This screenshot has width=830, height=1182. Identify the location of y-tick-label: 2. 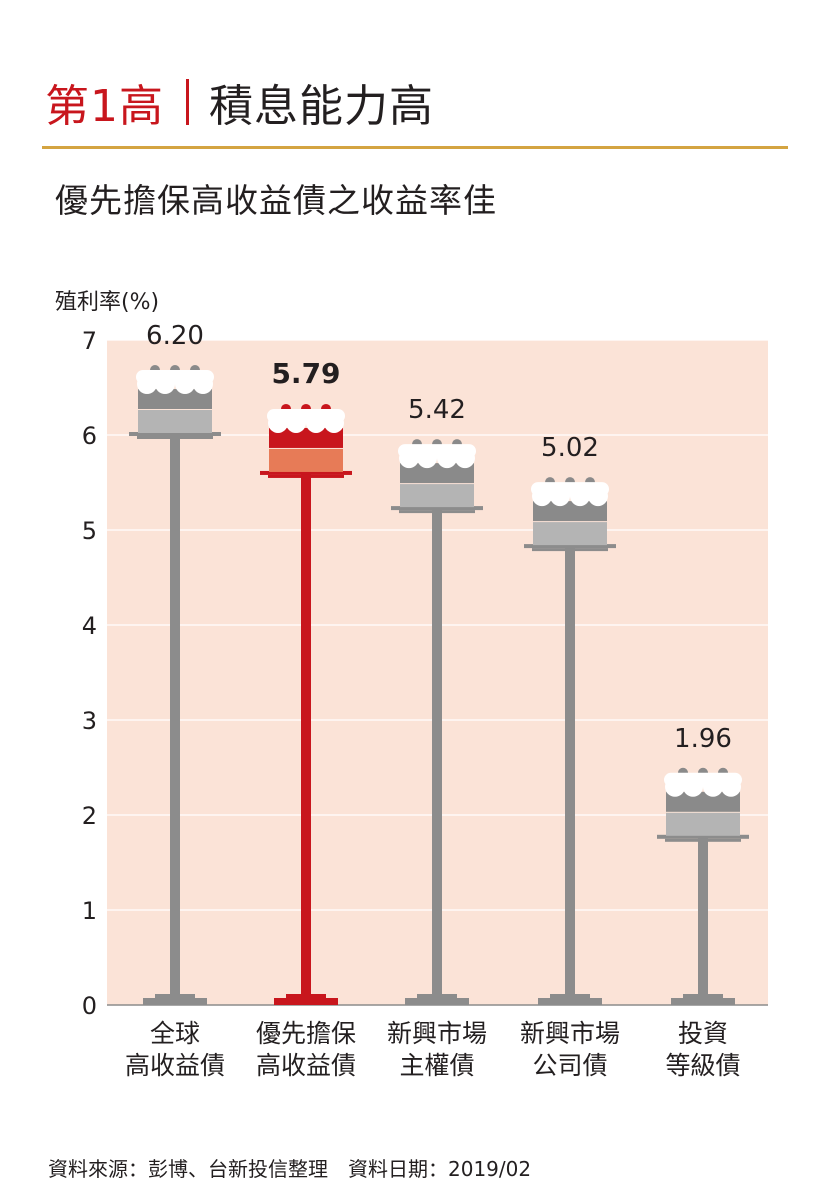
(89, 816).